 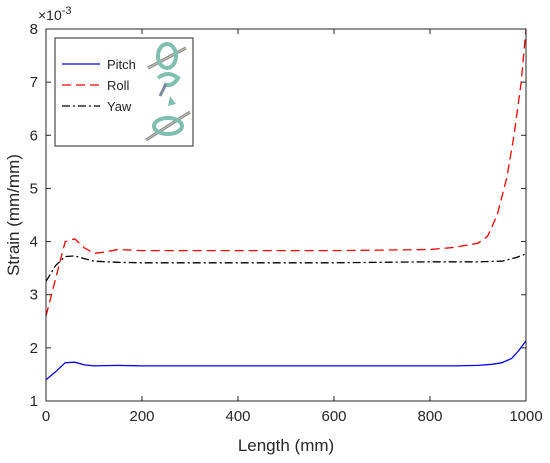 I want to click on y-tick-label: 3, so click(x=34, y=295).